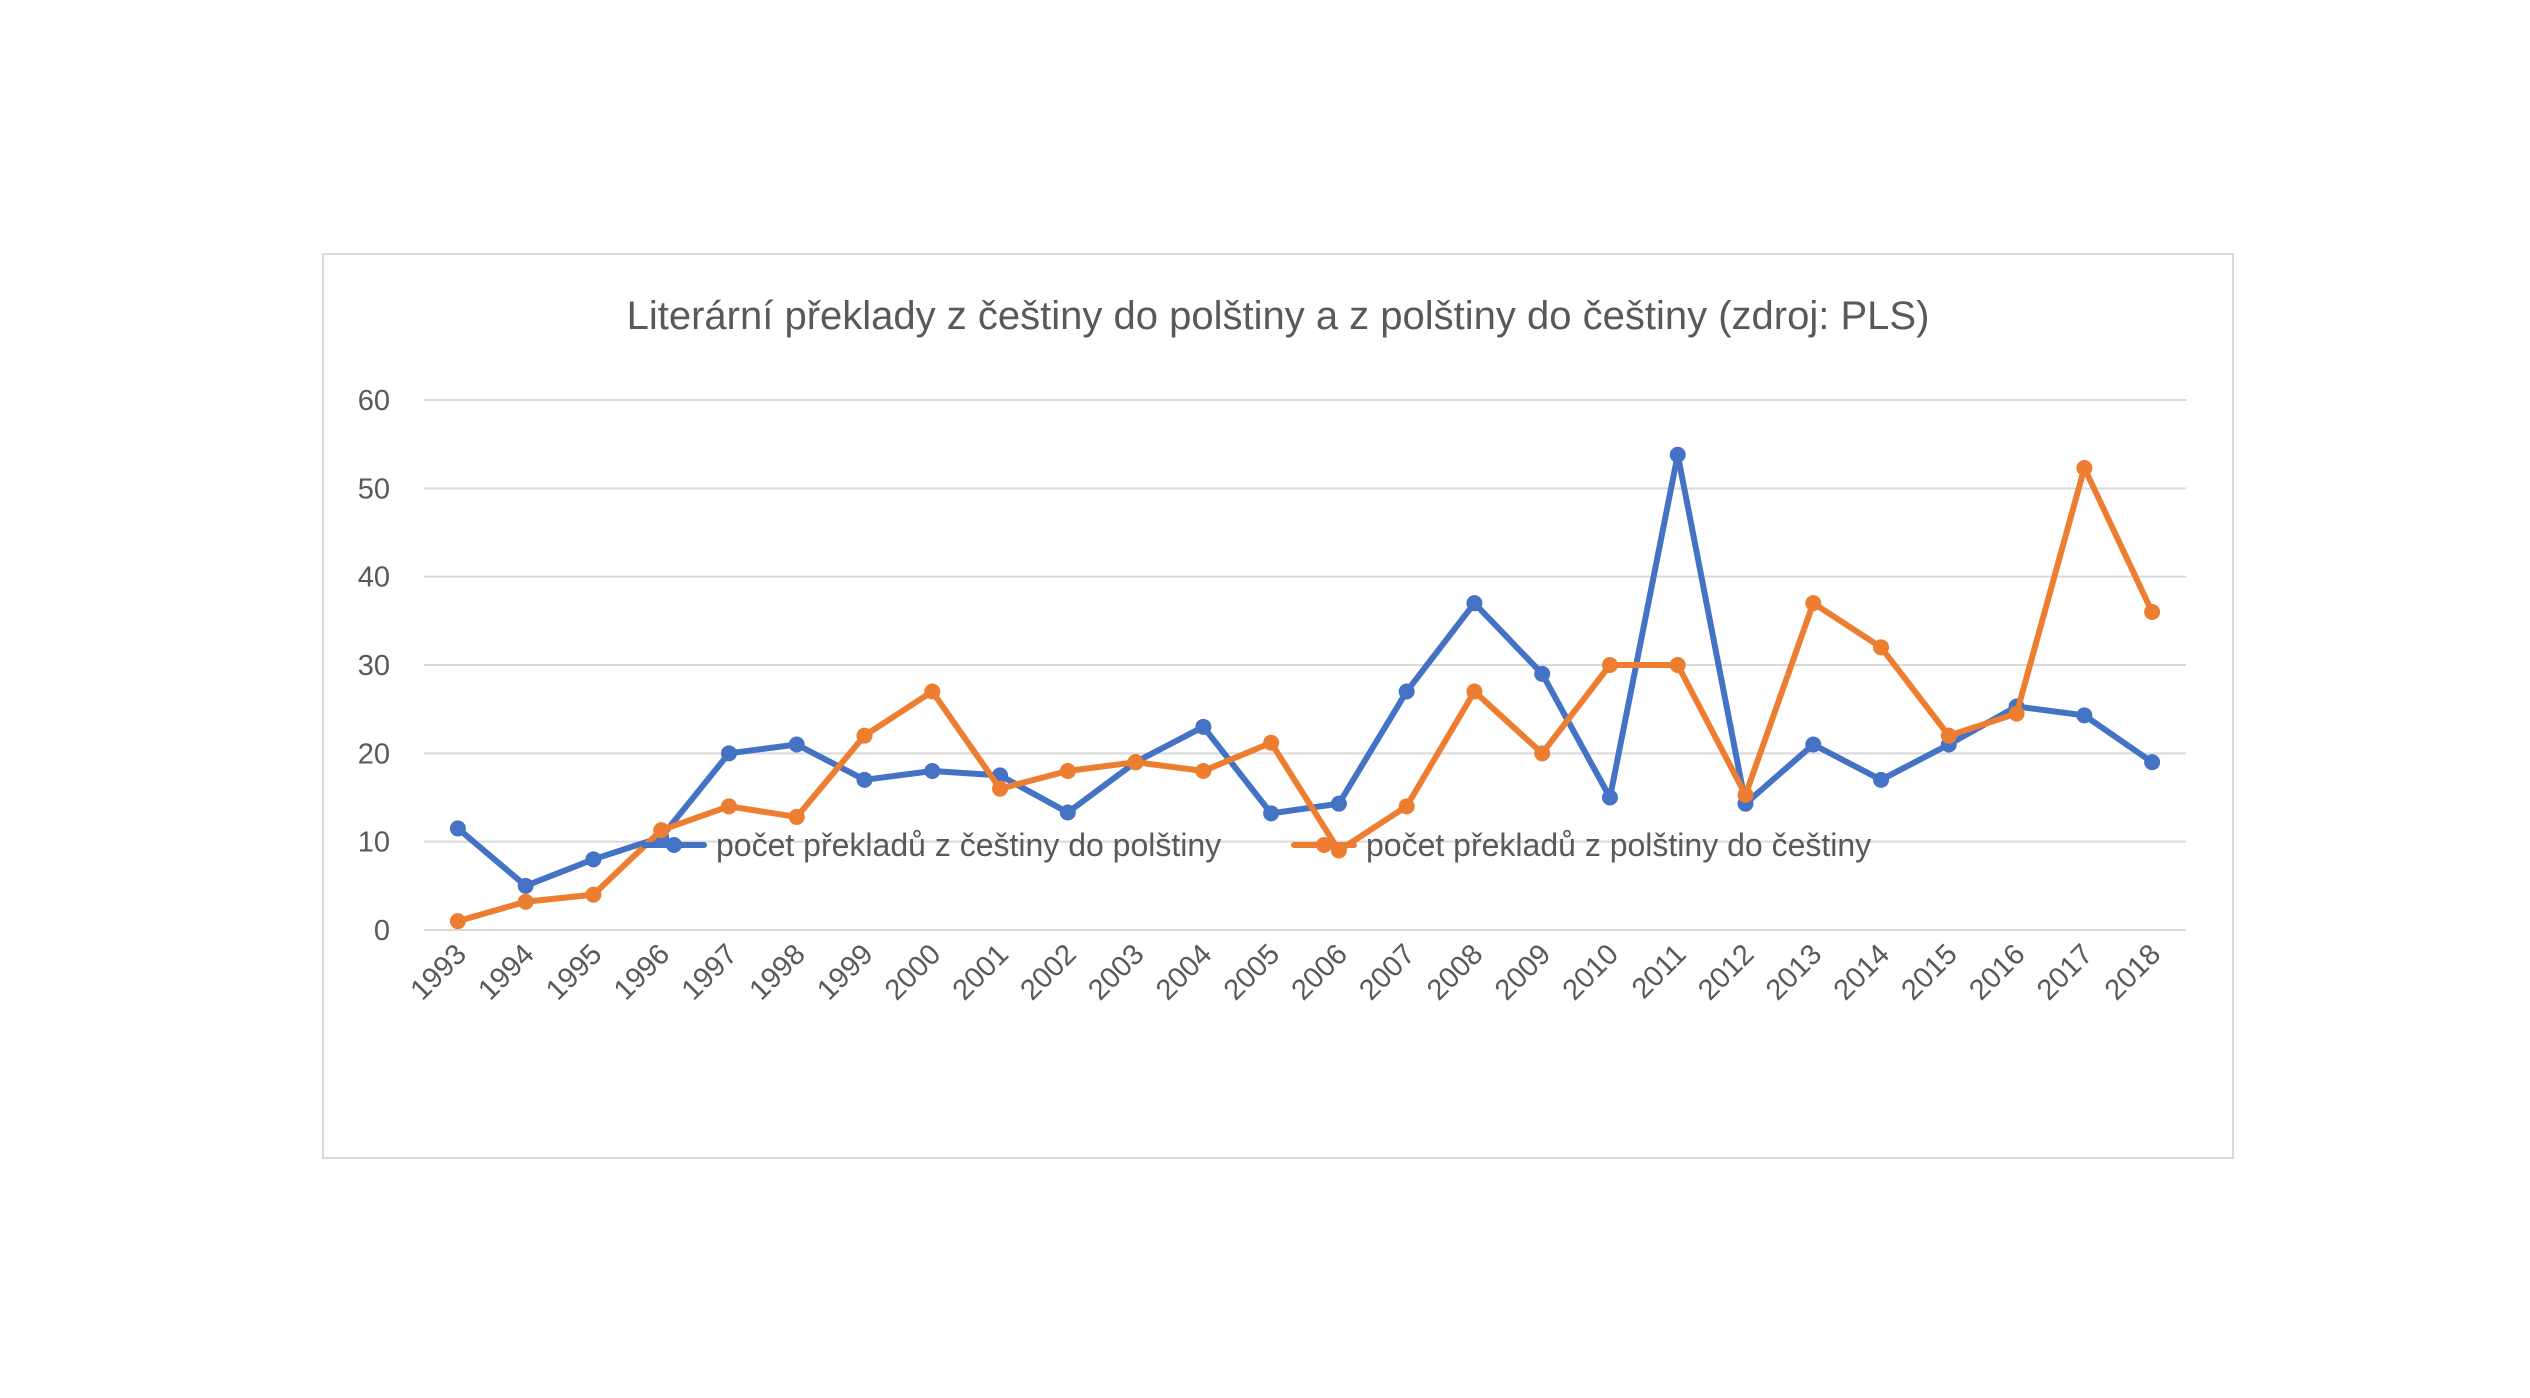 The image size is (2530, 1398). I want to click on x-tick-label: 2007, so click(1387, 972).